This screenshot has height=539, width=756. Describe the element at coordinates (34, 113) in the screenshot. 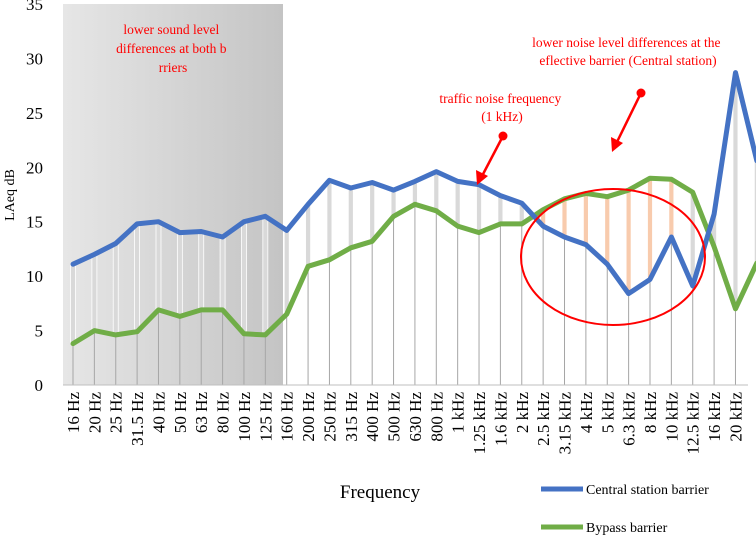

I see `y-tick-label: 25` at that location.